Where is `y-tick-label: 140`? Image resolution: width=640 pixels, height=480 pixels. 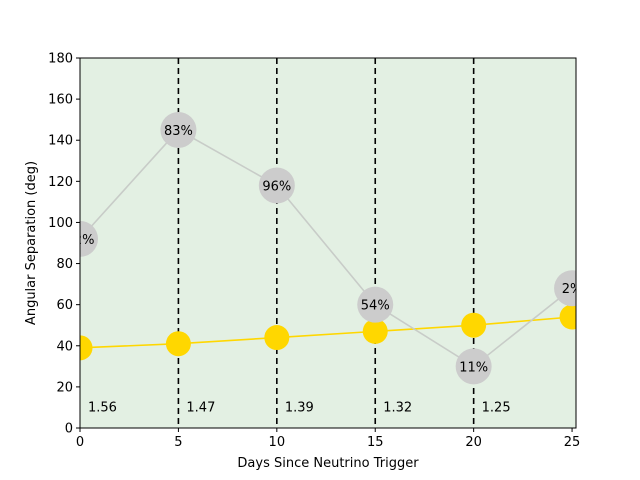 y-tick-label: 140 is located at coordinates (60, 141).